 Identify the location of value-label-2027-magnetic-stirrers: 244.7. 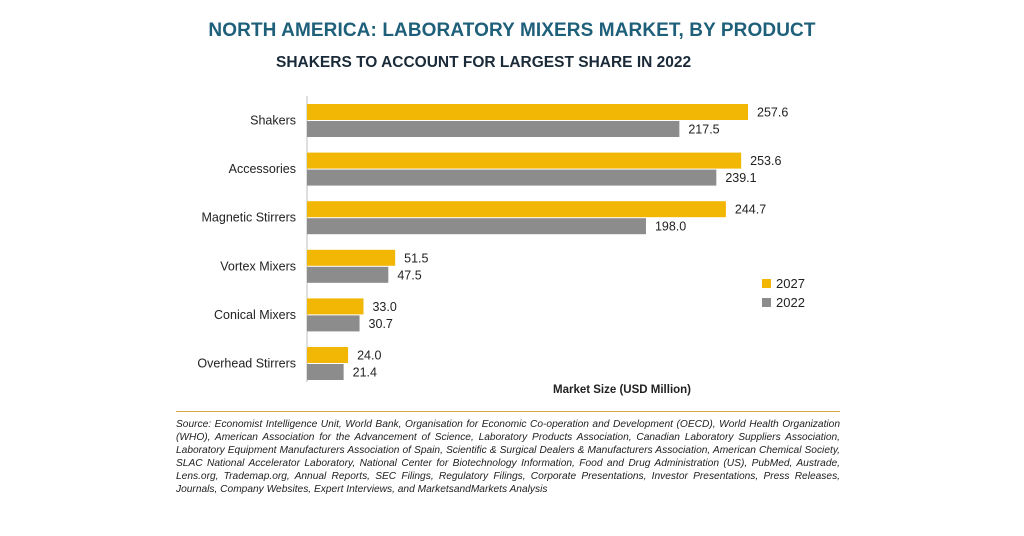
(750, 210).